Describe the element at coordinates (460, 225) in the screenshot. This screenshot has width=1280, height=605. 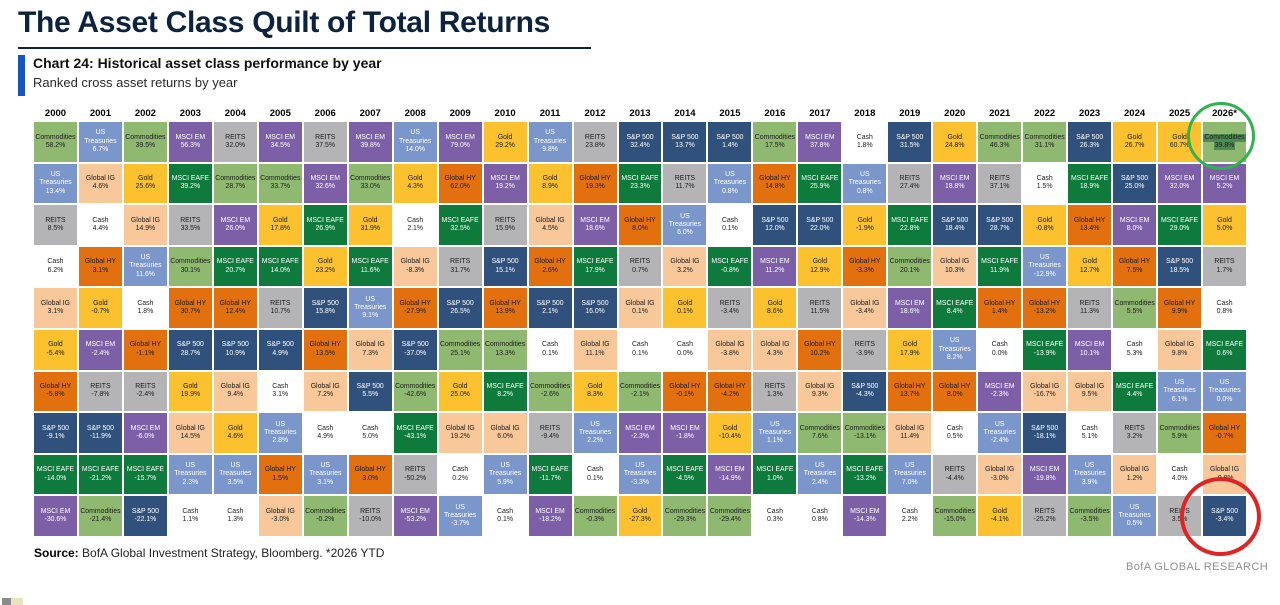
I see `cell-2009-msci-eafe: MSCI EAFE 32.5%` at that location.